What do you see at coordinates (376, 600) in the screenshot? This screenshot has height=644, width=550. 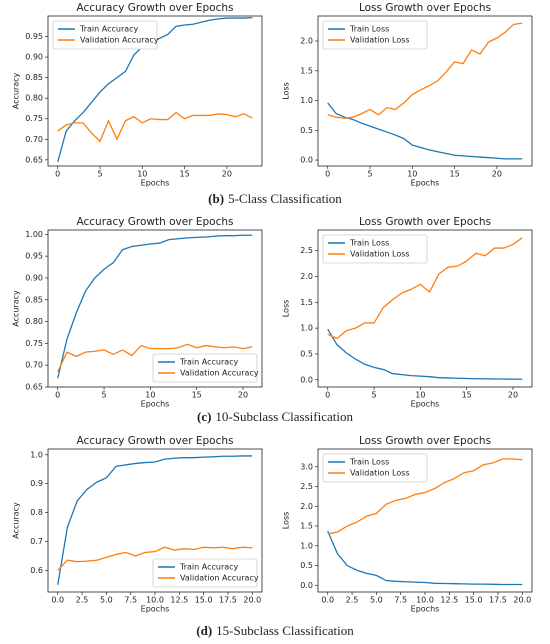 I see `x-tick-label: 5.0` at bounding box center [376, 600].